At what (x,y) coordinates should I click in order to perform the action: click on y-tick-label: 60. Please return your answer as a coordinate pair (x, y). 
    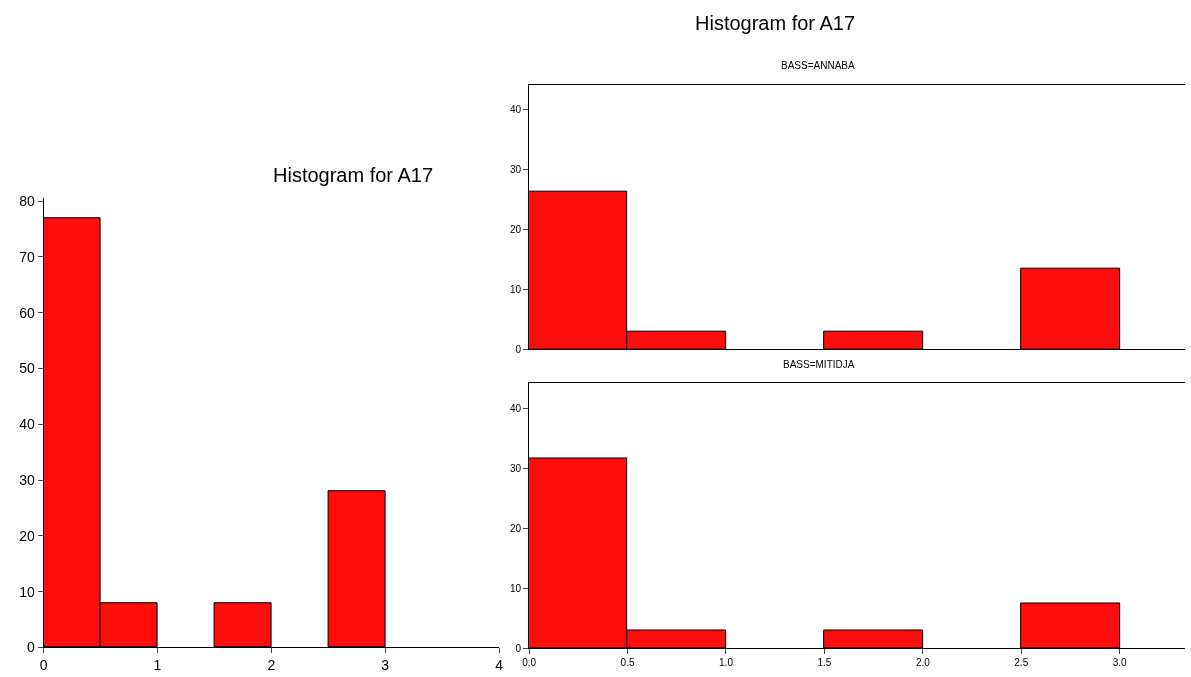
    Looking at the image, I should click on (27, 312).